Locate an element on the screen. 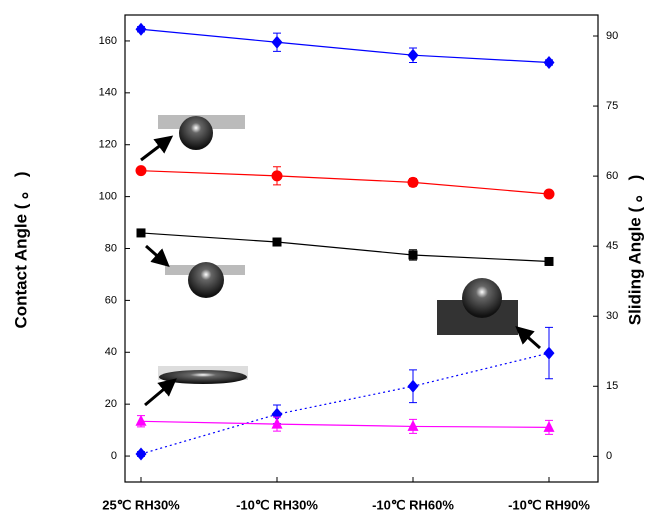 This screenshot has height=518, width=652. y2-tick-label: 60 is located at coordinates (612, 176).